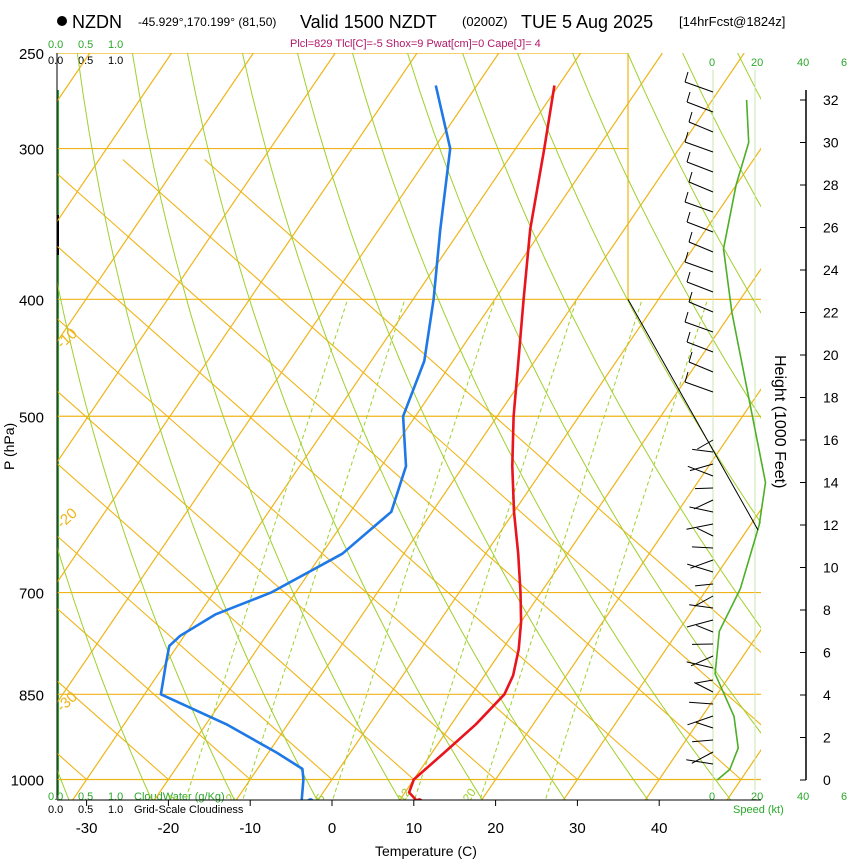  What do you see at coordinates (831, 568) in the screenshot?
I see `height-tick-10: 10` at bounding box center [831, 568].